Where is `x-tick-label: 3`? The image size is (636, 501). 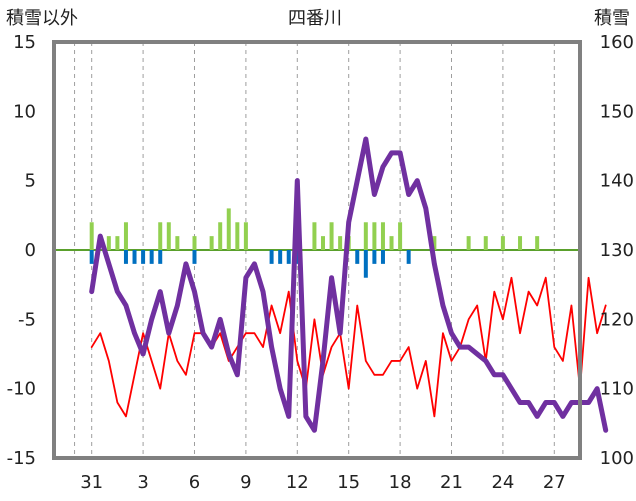 x-tick-label: 3 is located at coordinates (142, 482).